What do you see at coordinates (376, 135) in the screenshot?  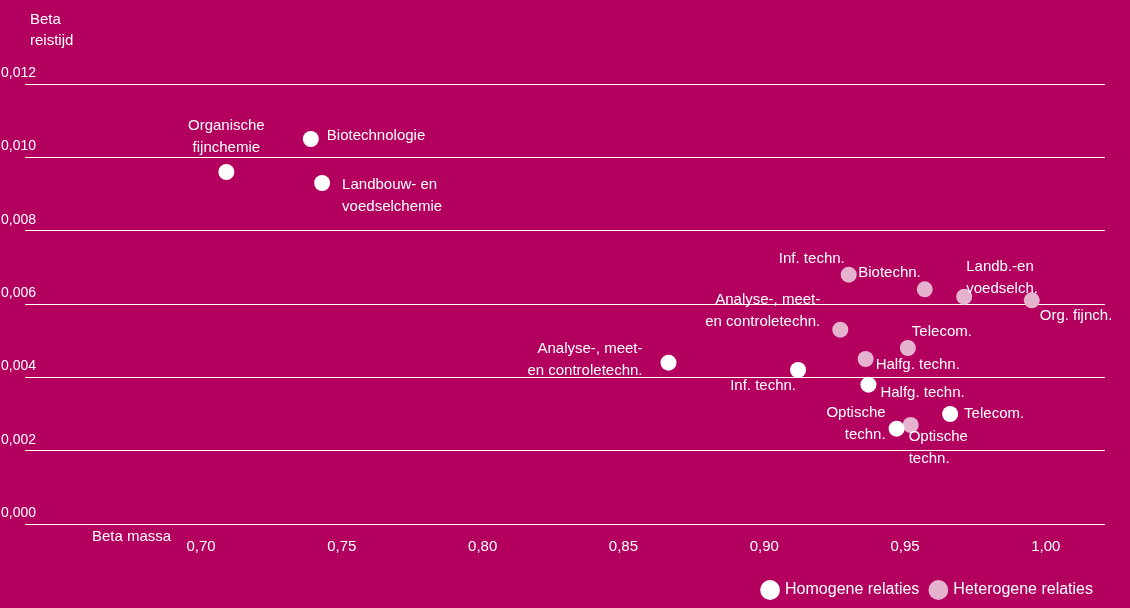 I see `annotation: Biotechnologie` at bounding box center [376, 135].